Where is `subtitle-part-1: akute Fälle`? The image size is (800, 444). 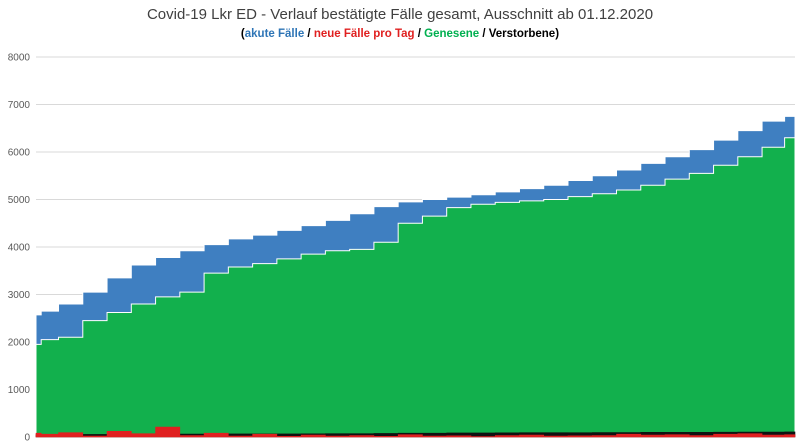 subtitle-part-1: akute Fälle is located at coordinates (274, 34).